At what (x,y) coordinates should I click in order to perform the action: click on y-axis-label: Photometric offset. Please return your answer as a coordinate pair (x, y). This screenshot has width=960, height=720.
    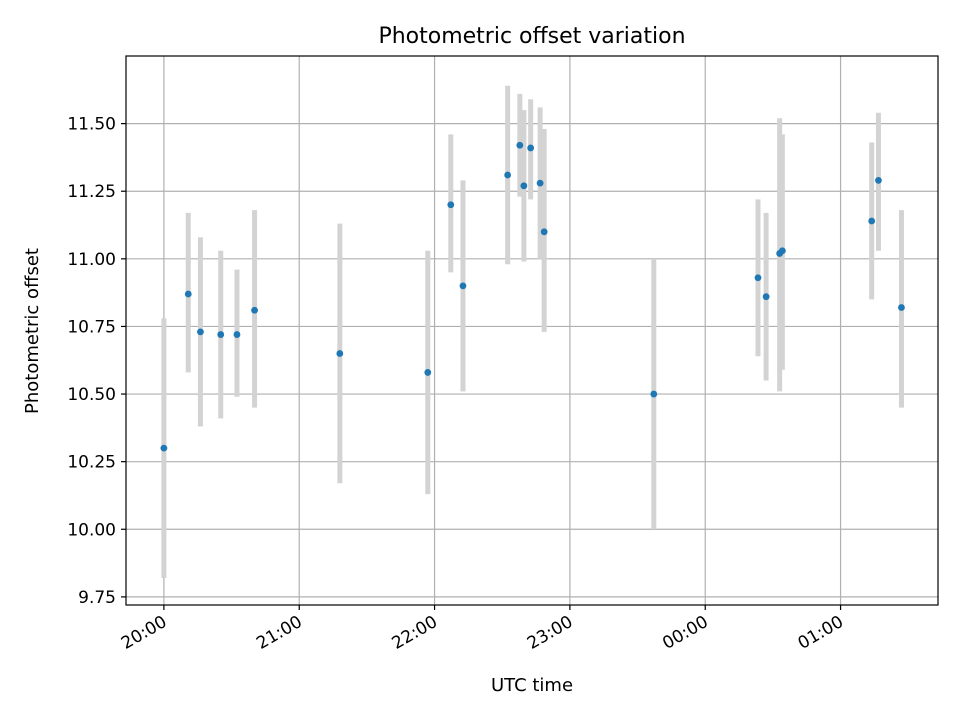
    Looking at the image, I should click on (32, 331).